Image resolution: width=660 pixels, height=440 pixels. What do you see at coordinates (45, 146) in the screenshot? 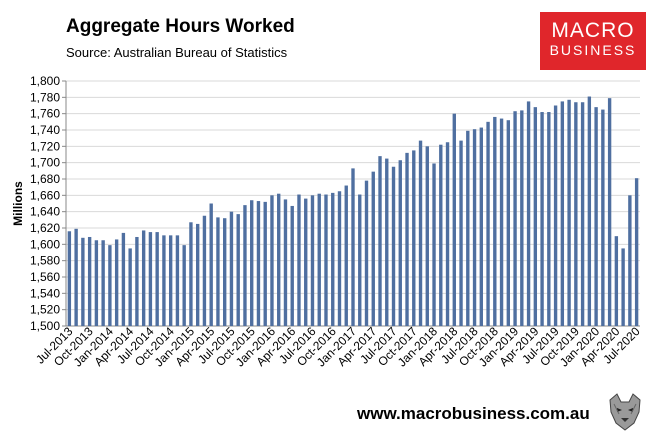
I see `y-tick-label: 1,720` at bounding box center [45, 146].